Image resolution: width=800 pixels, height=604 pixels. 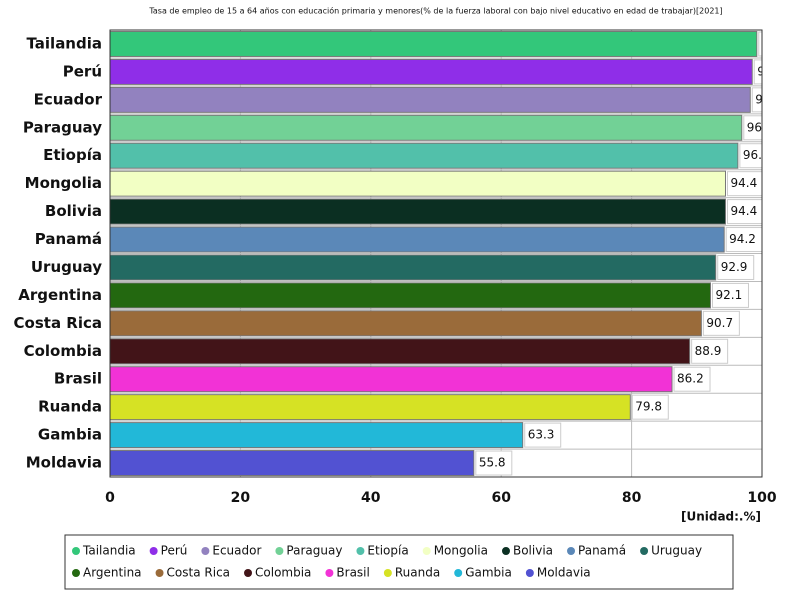 I want to click on unit-label: [Unidad:.%], so click(x=721, y=517).